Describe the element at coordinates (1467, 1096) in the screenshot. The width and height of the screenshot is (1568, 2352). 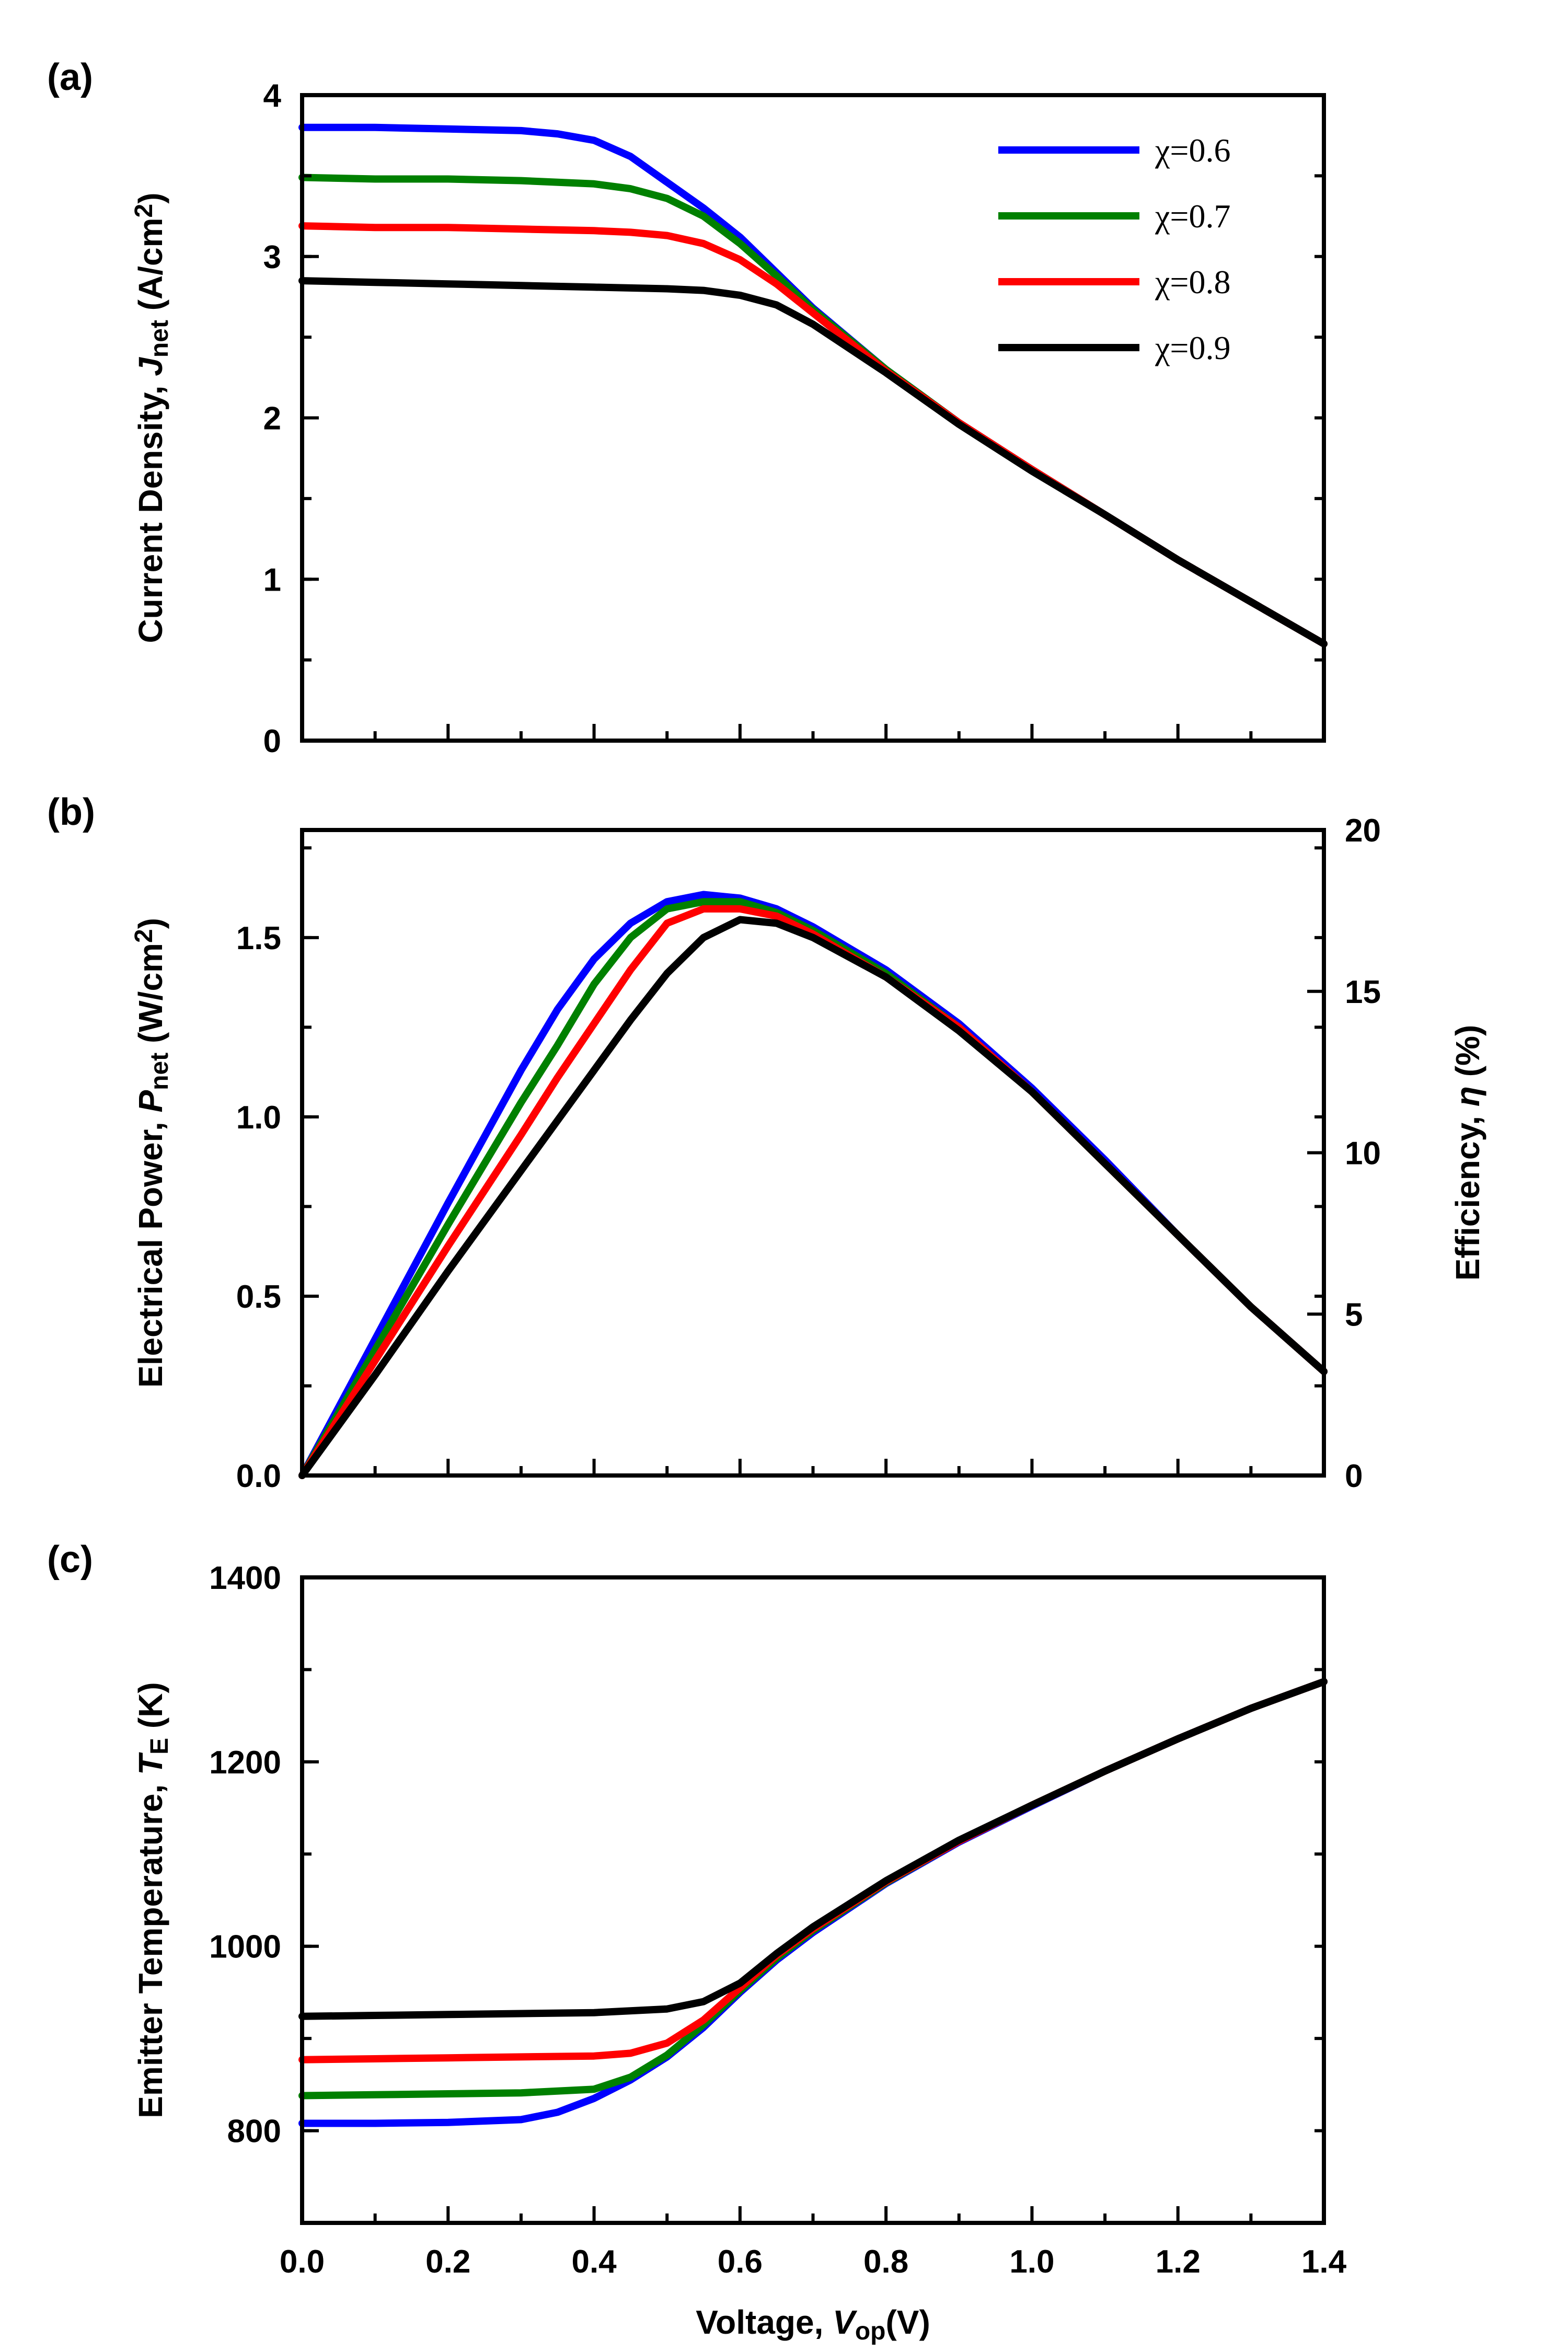
I see `y-right-title-symbol: η` at that location.